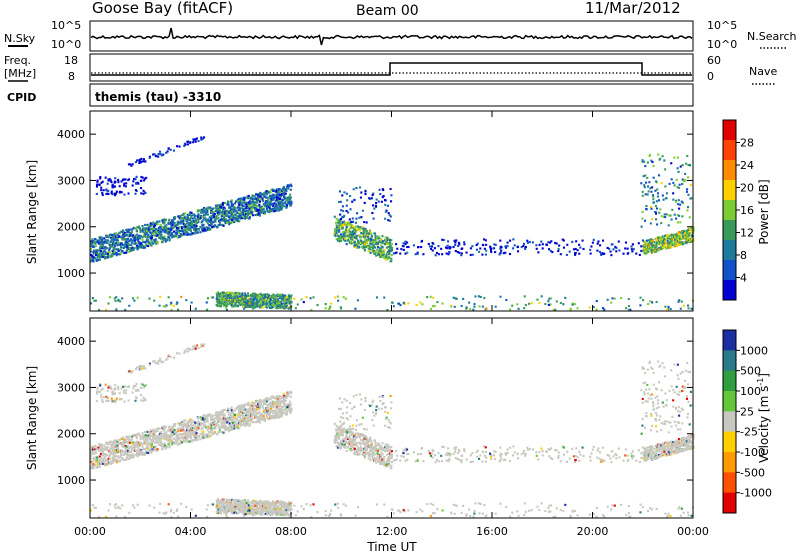 The height and width of the screenshot is (554, 800). What do you see at coordinates (764, 211) in the screenshot?
I see `power-colorbar-label: Power [dB]` at bounding box center [764, 211].